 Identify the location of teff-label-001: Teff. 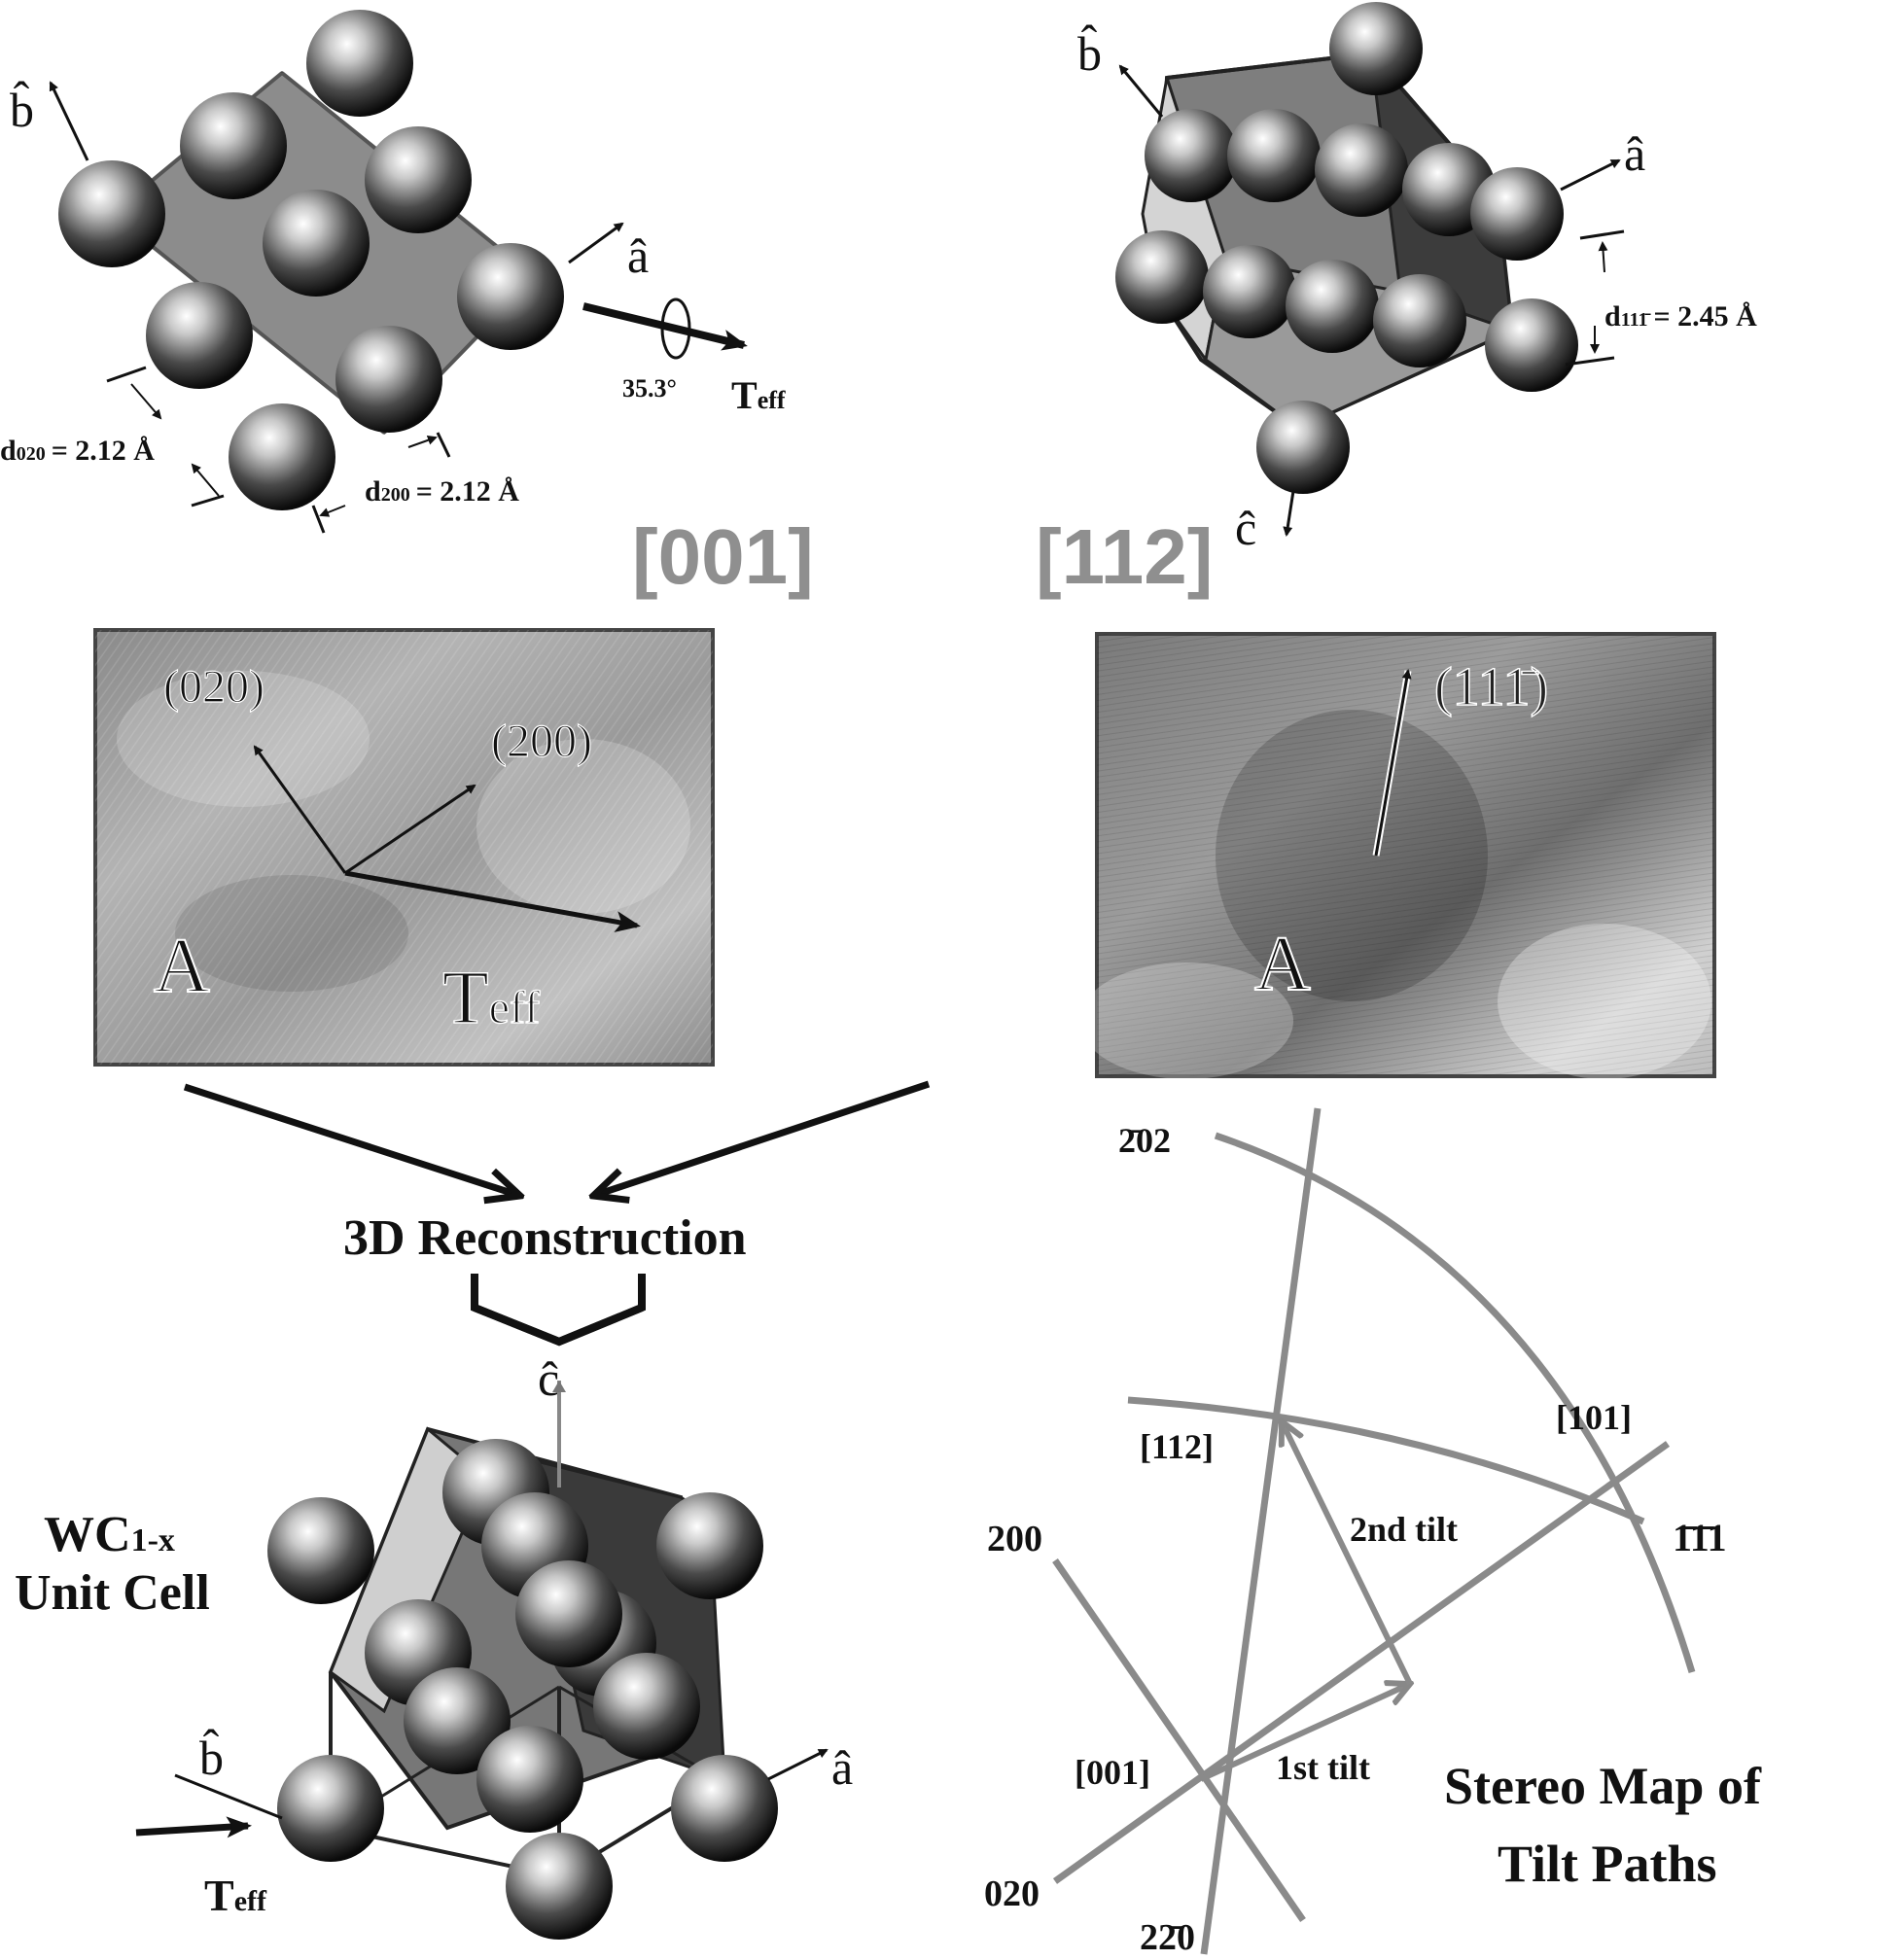
(758, 395).